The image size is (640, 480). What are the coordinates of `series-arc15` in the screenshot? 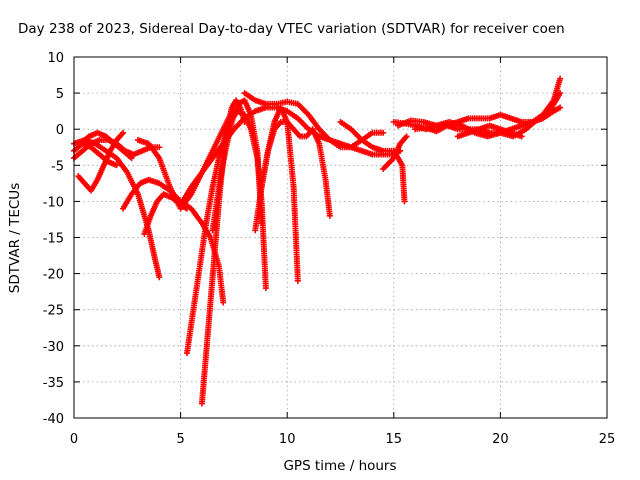 It's located at (314, 120).